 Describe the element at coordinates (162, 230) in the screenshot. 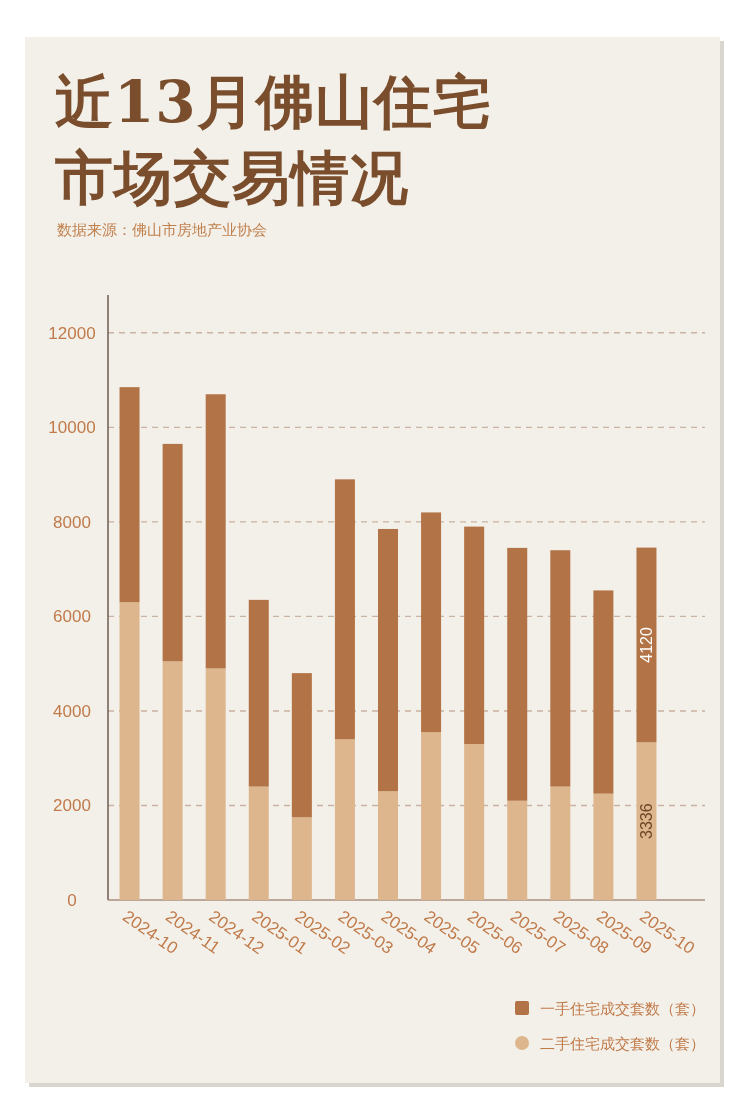

I see `annotation: 数据来源：佛山市房地产业协会` at that location.